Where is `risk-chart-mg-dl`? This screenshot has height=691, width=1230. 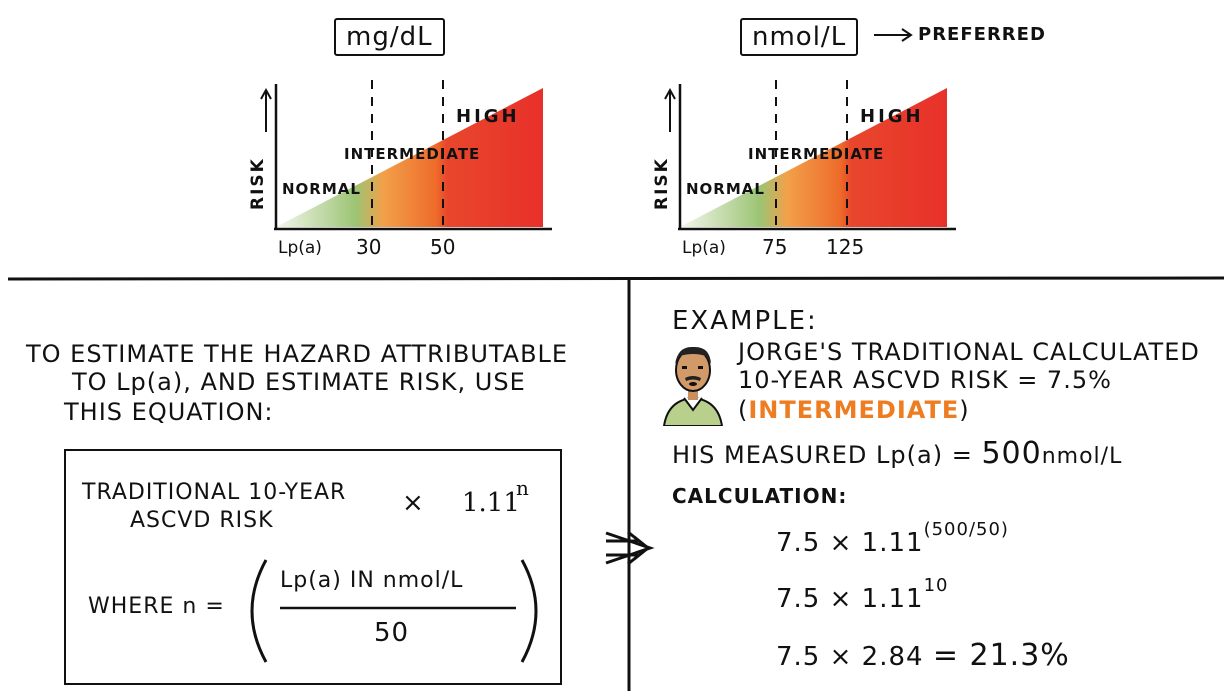 risk-chart-mg-dl is located at coordinates (406, 155).